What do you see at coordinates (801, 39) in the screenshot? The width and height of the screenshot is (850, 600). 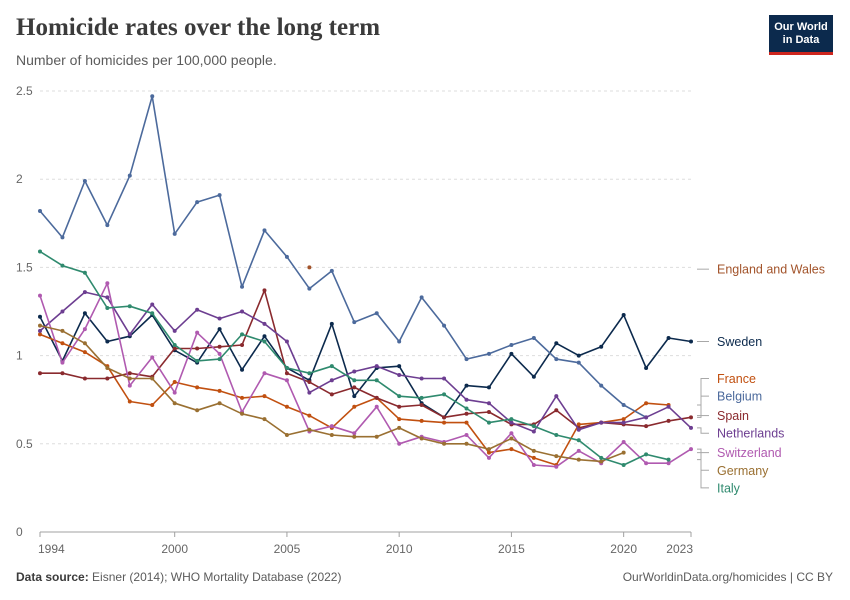 I see `logo-line-2: in Data` at bounding box center [801, 39].